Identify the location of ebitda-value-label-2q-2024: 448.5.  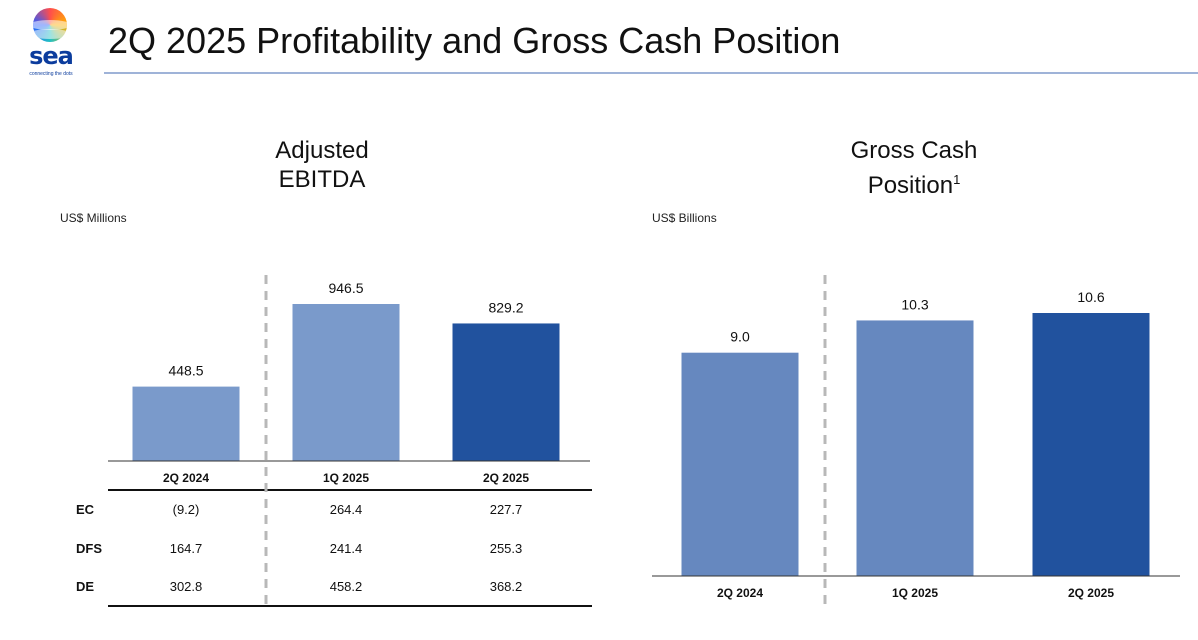
(185, 371).